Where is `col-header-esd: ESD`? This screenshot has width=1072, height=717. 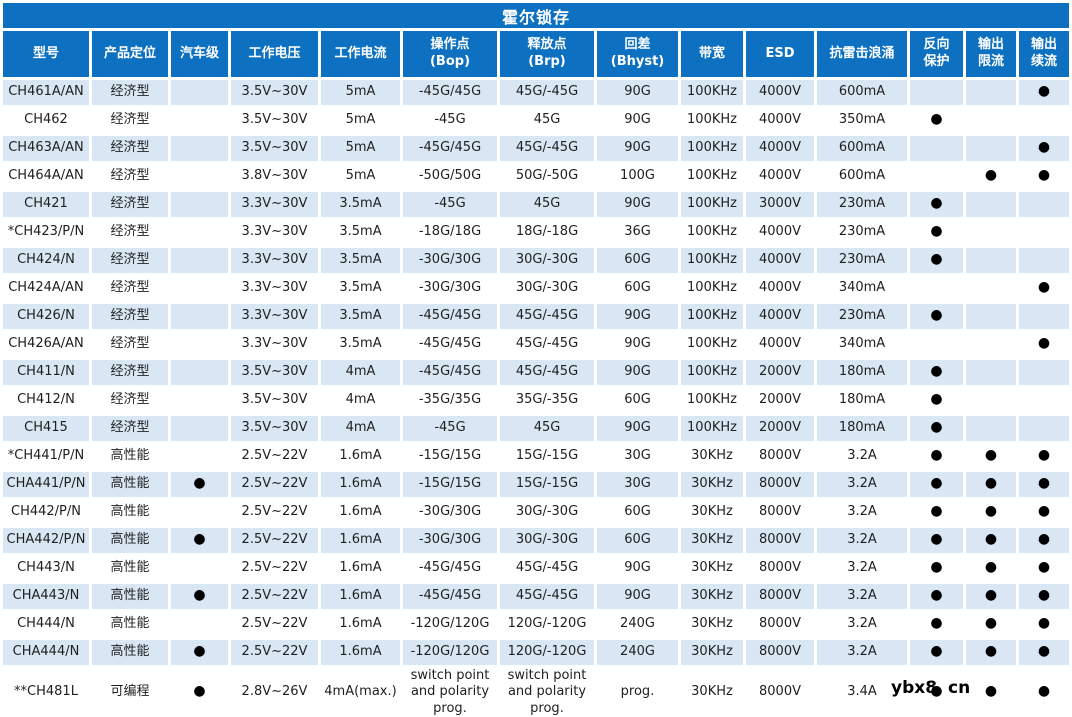
col-header-esd: ESD is located at coordinates (780, 54).